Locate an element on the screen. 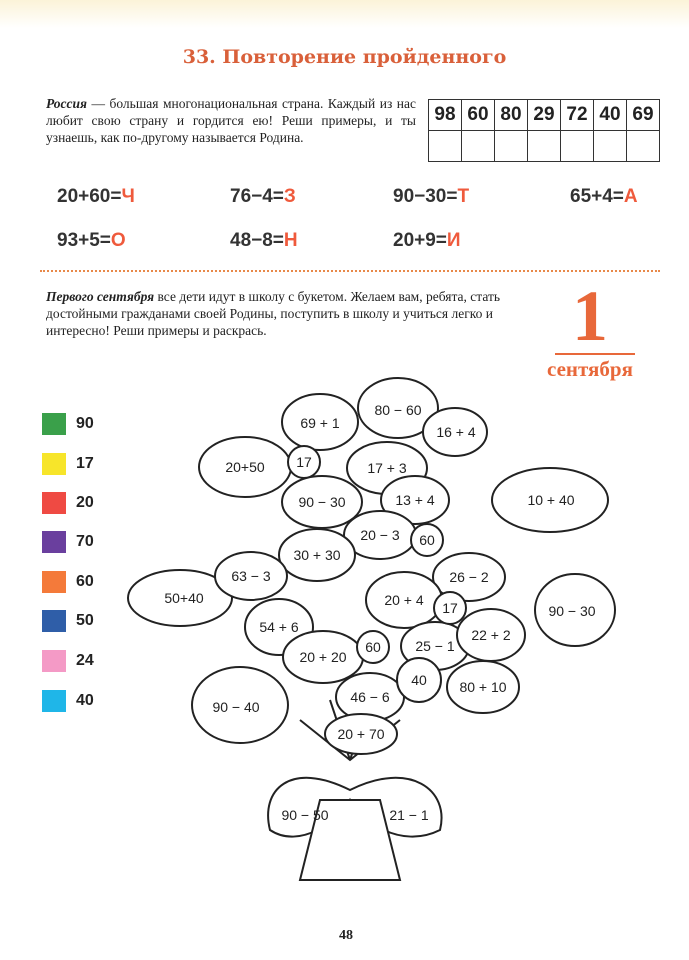  september-lead: Первого сентября is located at coordinates (100, 296).